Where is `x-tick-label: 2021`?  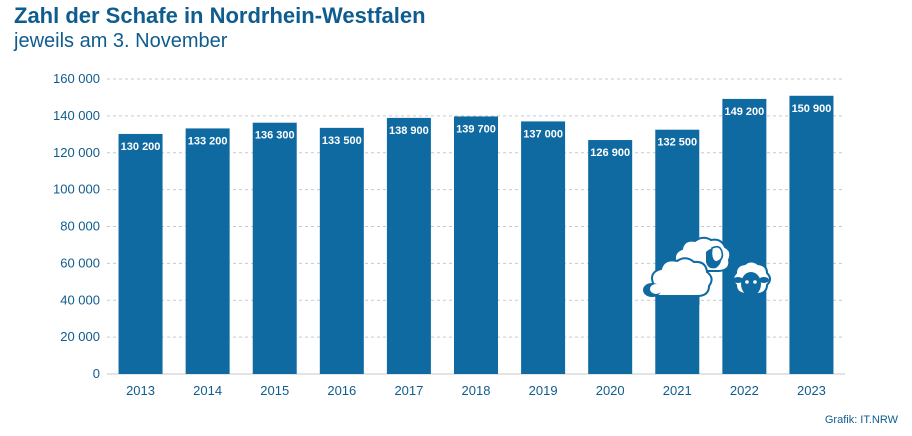 x-tick-label: 2021 is located at coordinates (677, 390).